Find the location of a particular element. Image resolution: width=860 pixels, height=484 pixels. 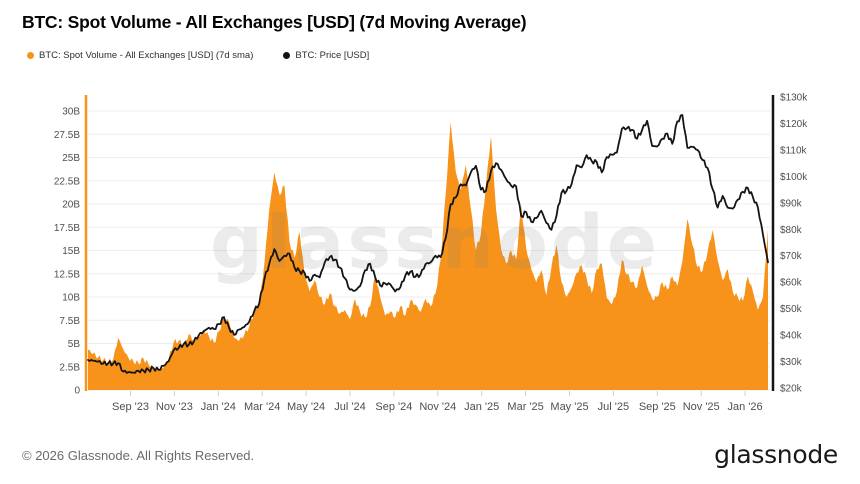

x-axis-tick-label: Jan '26 is located at coordinates (745, 407).